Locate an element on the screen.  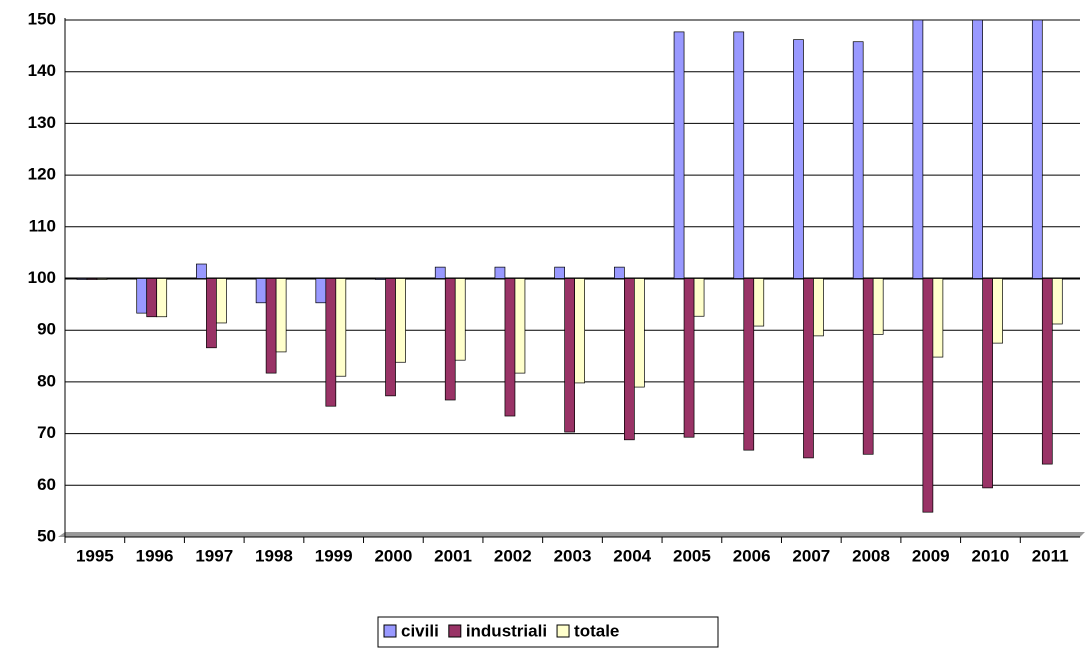
x-tick-label: 2004 is located at coordinates (632, 555).